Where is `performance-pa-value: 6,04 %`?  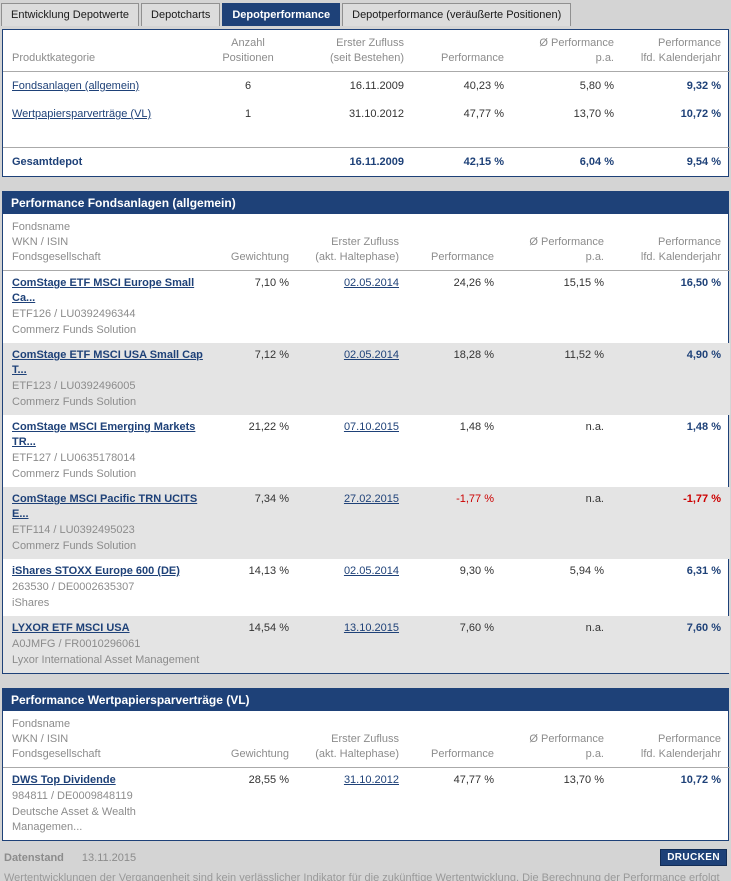
performance-pa-value: 6,04 % is located at coordinates (568, 161).